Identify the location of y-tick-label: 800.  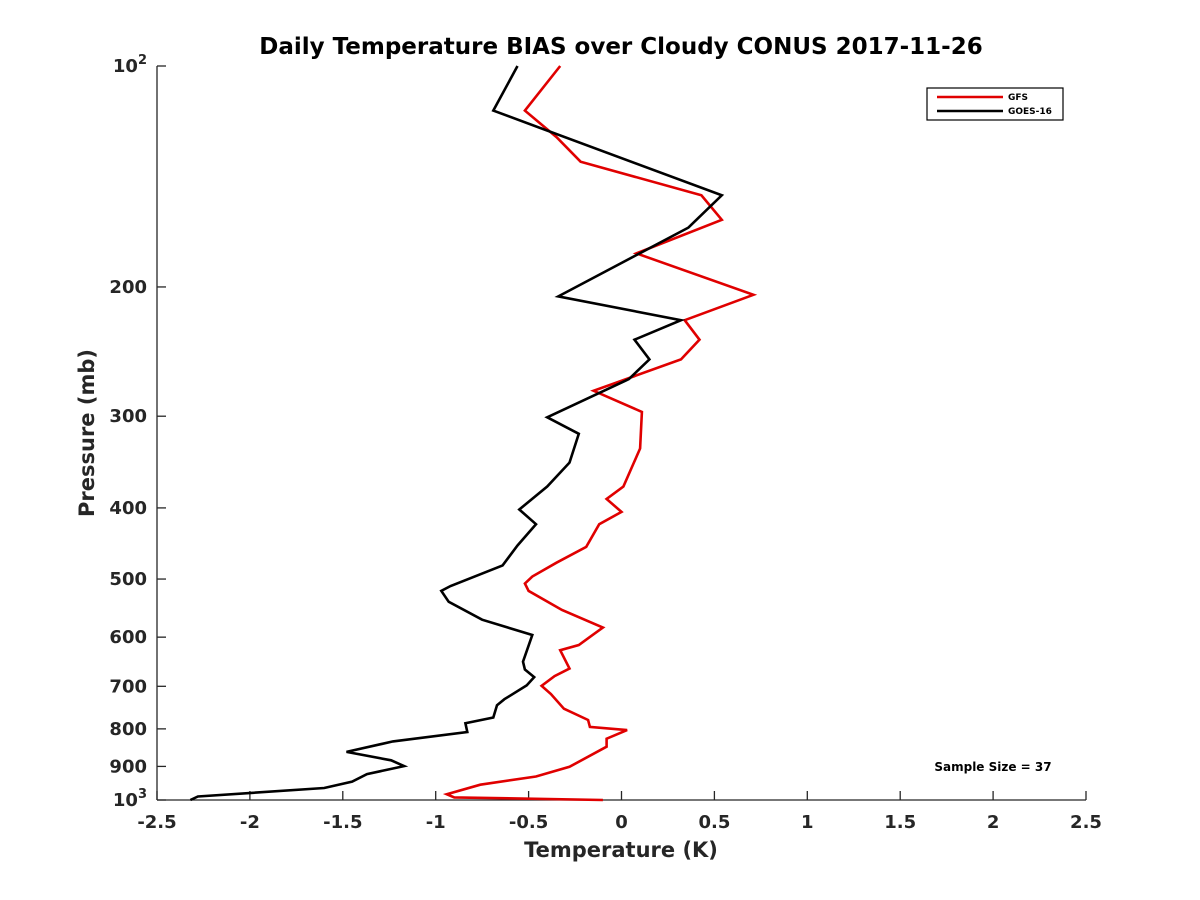
(128, 729).